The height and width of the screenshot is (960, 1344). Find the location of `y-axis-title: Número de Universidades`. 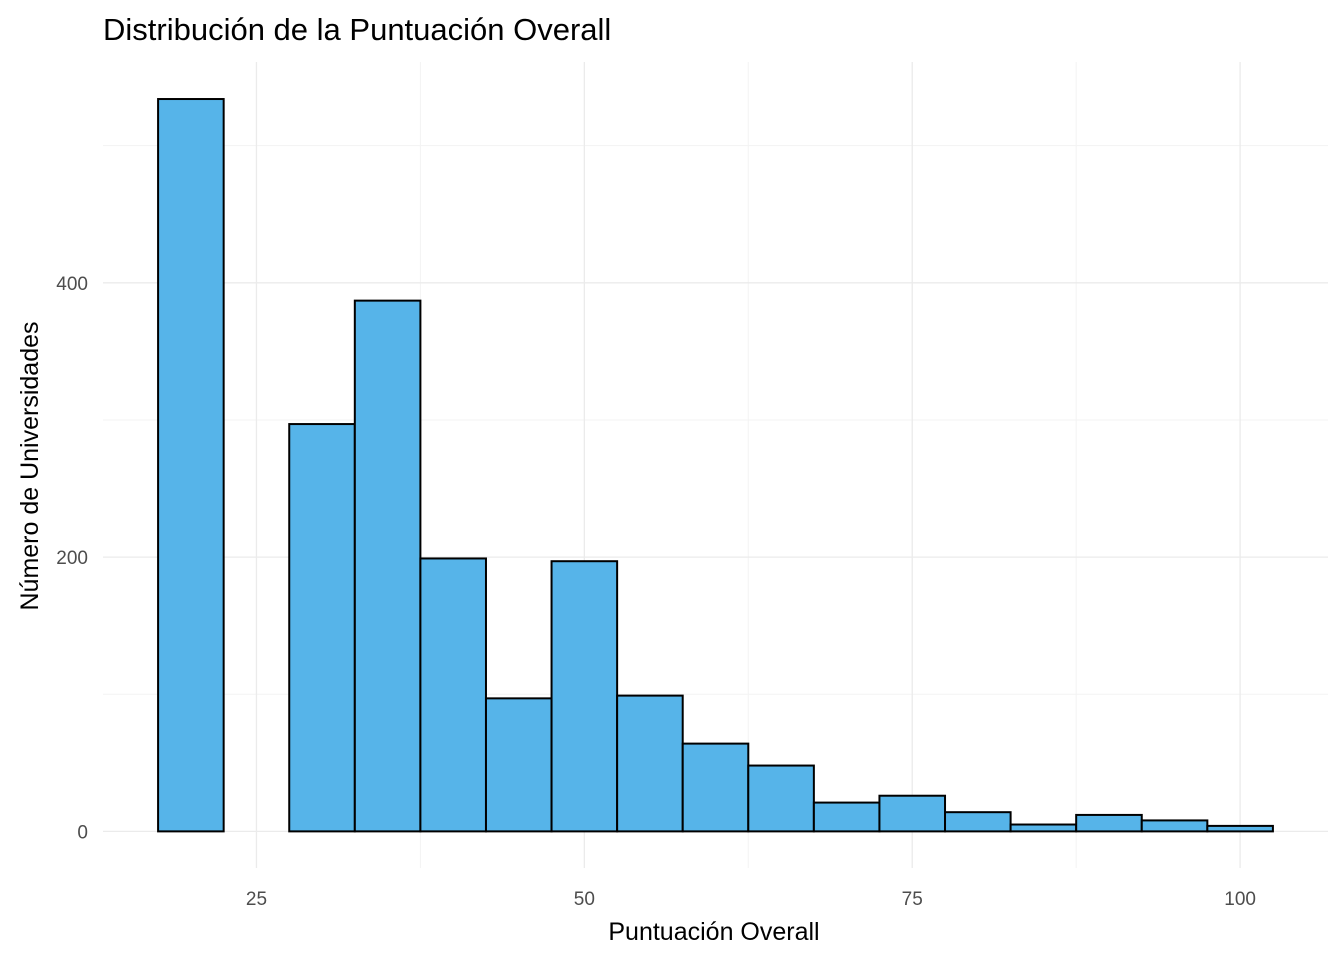

y-axis-title: Número de Universidades is located at coordinates (30, 465).